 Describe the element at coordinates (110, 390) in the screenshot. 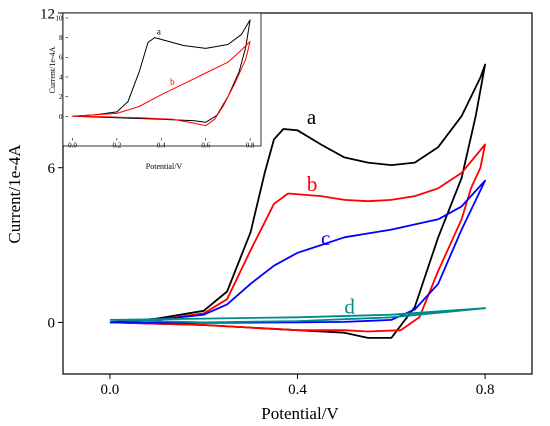

I see `x-tick-label: 0.0` at that location.